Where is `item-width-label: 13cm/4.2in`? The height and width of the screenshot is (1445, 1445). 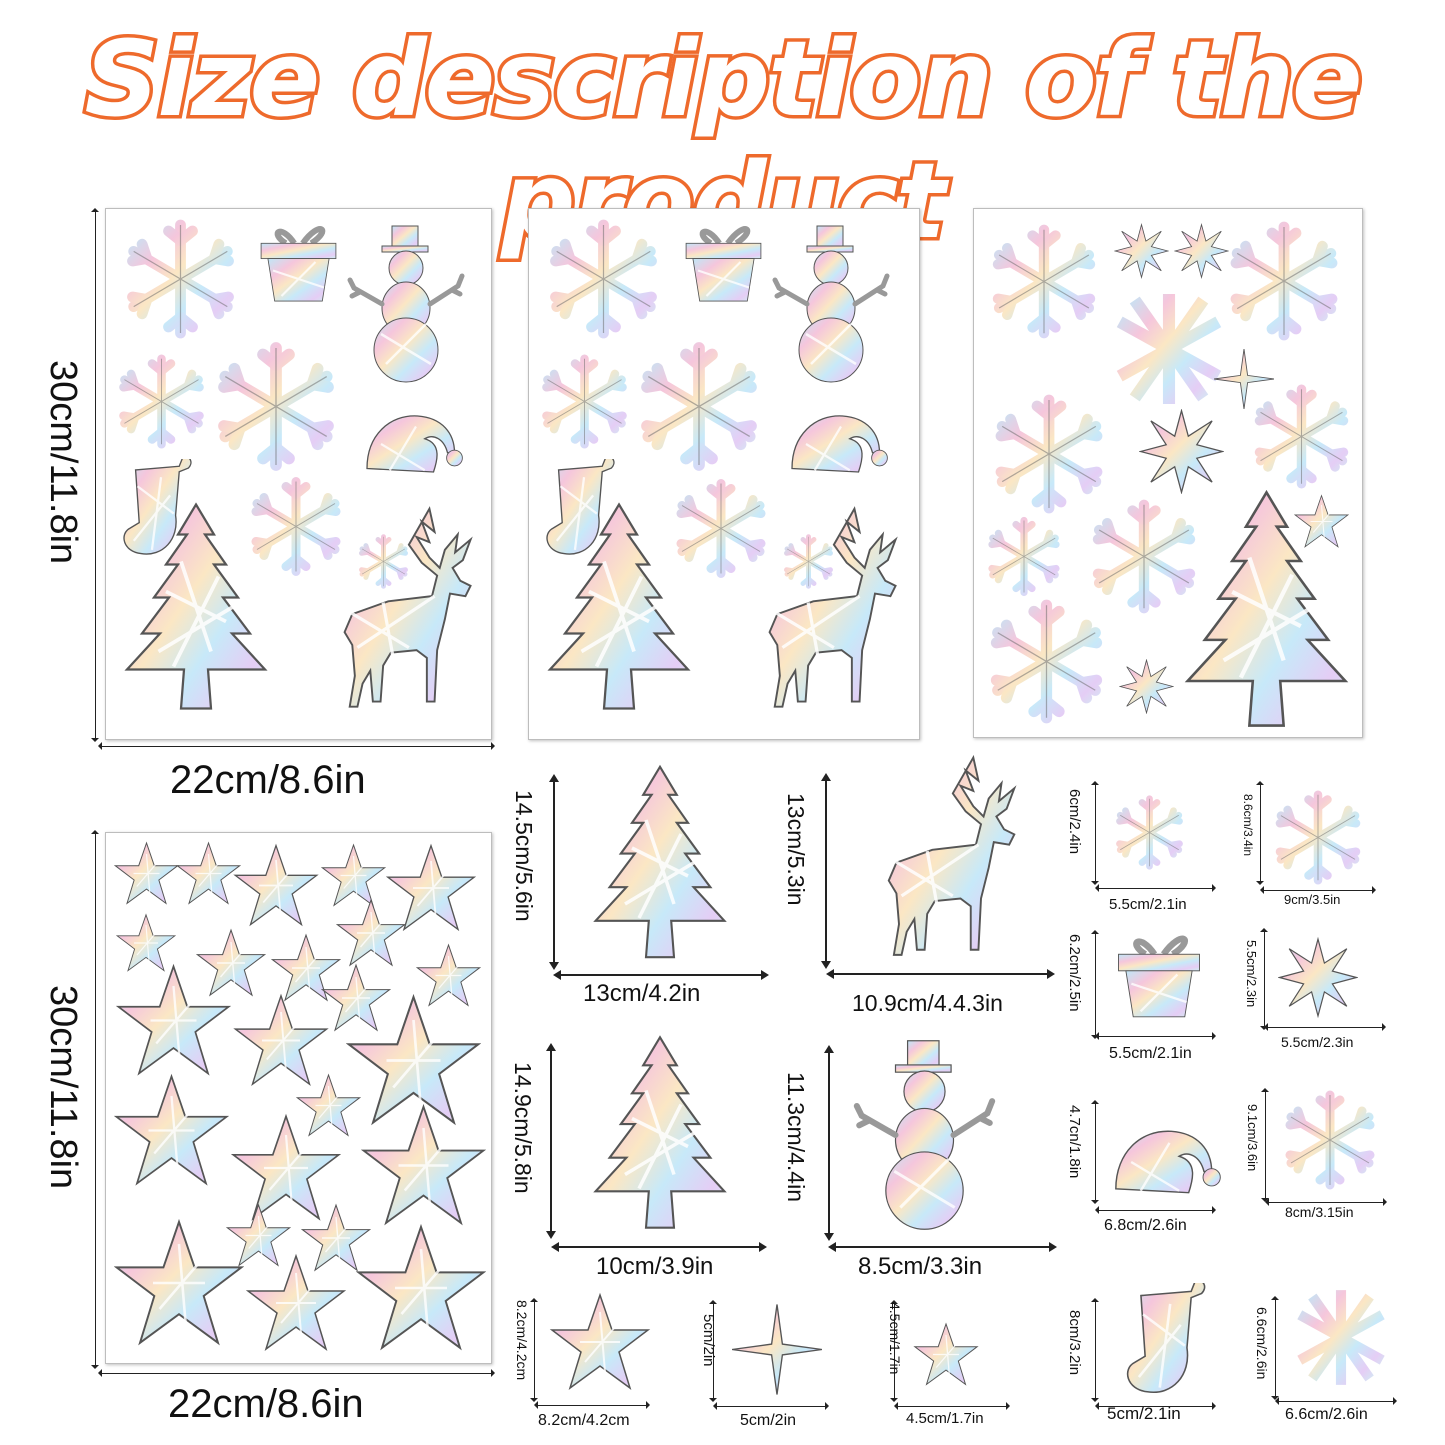 item-width-label: 13cm/4.2in is located at coordinates (642, 993).